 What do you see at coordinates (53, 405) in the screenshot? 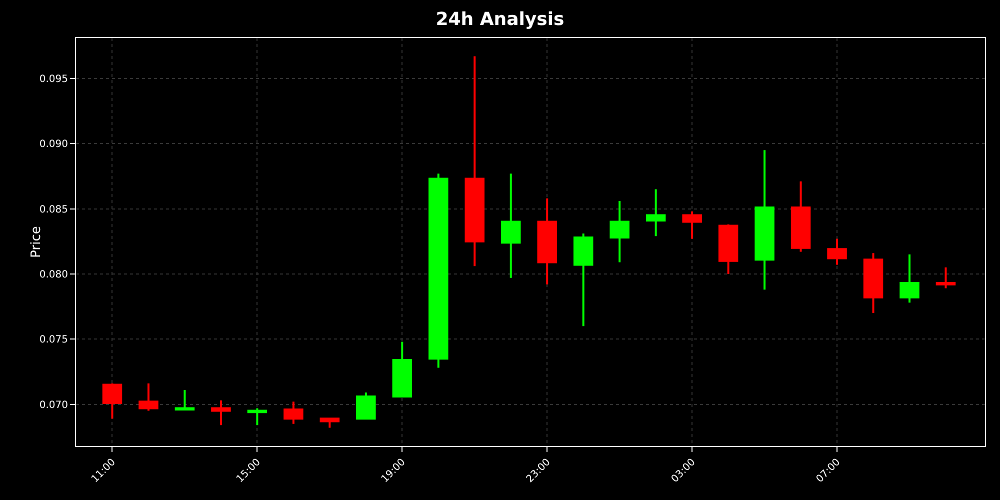
I see `y-tick-label: 0.070` at bounding box center [53, 405].